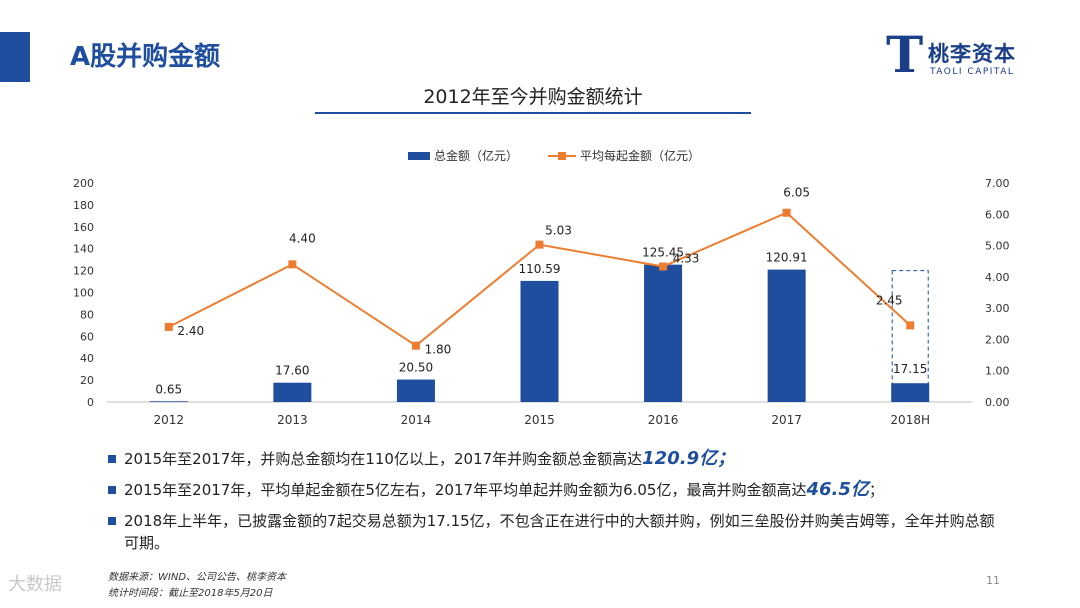 The height and width of the screenshot is (608, 1080). I want to click on y-left-tick-label: 200, so click(83, 183).